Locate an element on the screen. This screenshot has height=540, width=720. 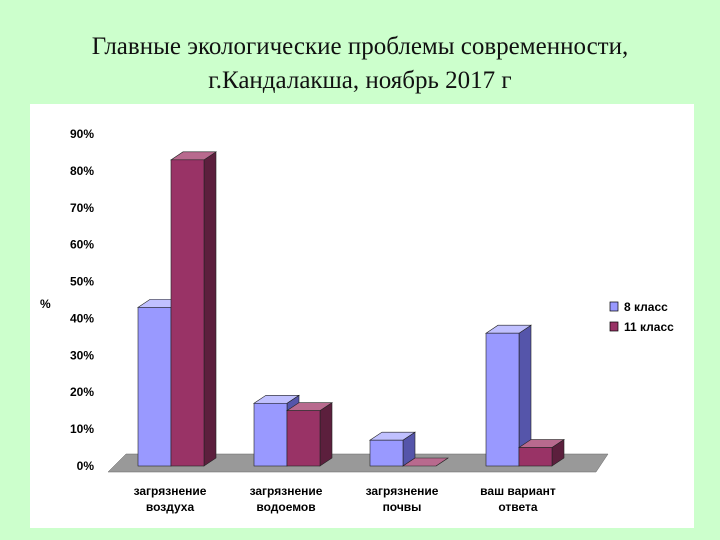
y-tick-label: 70% is located at coordinates (82, 208).